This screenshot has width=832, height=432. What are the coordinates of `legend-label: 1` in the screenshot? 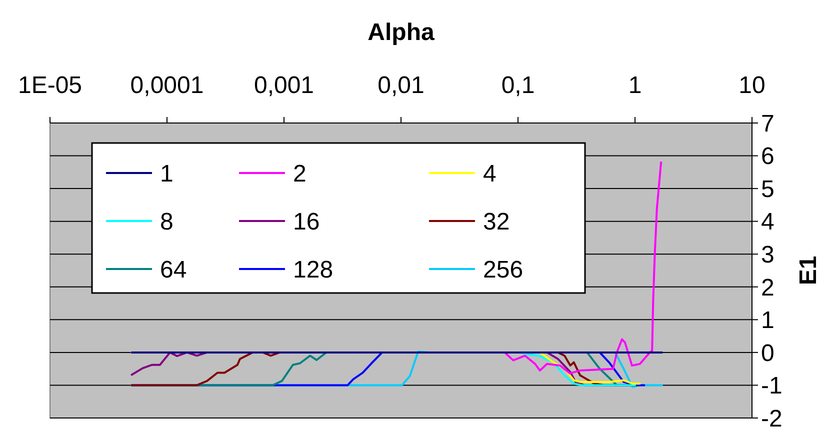 It's located at (167, 174).